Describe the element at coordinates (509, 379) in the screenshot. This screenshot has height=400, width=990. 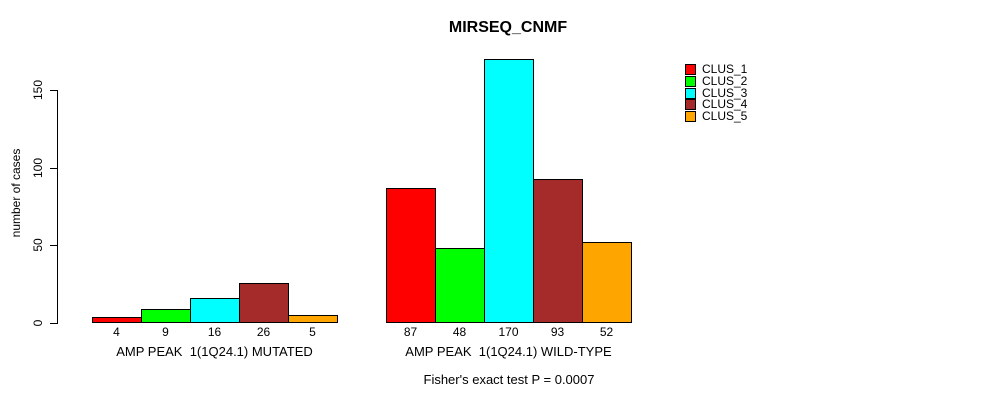
I see `annotation-text: Fisher's exact test P = 0.0007` at that location.